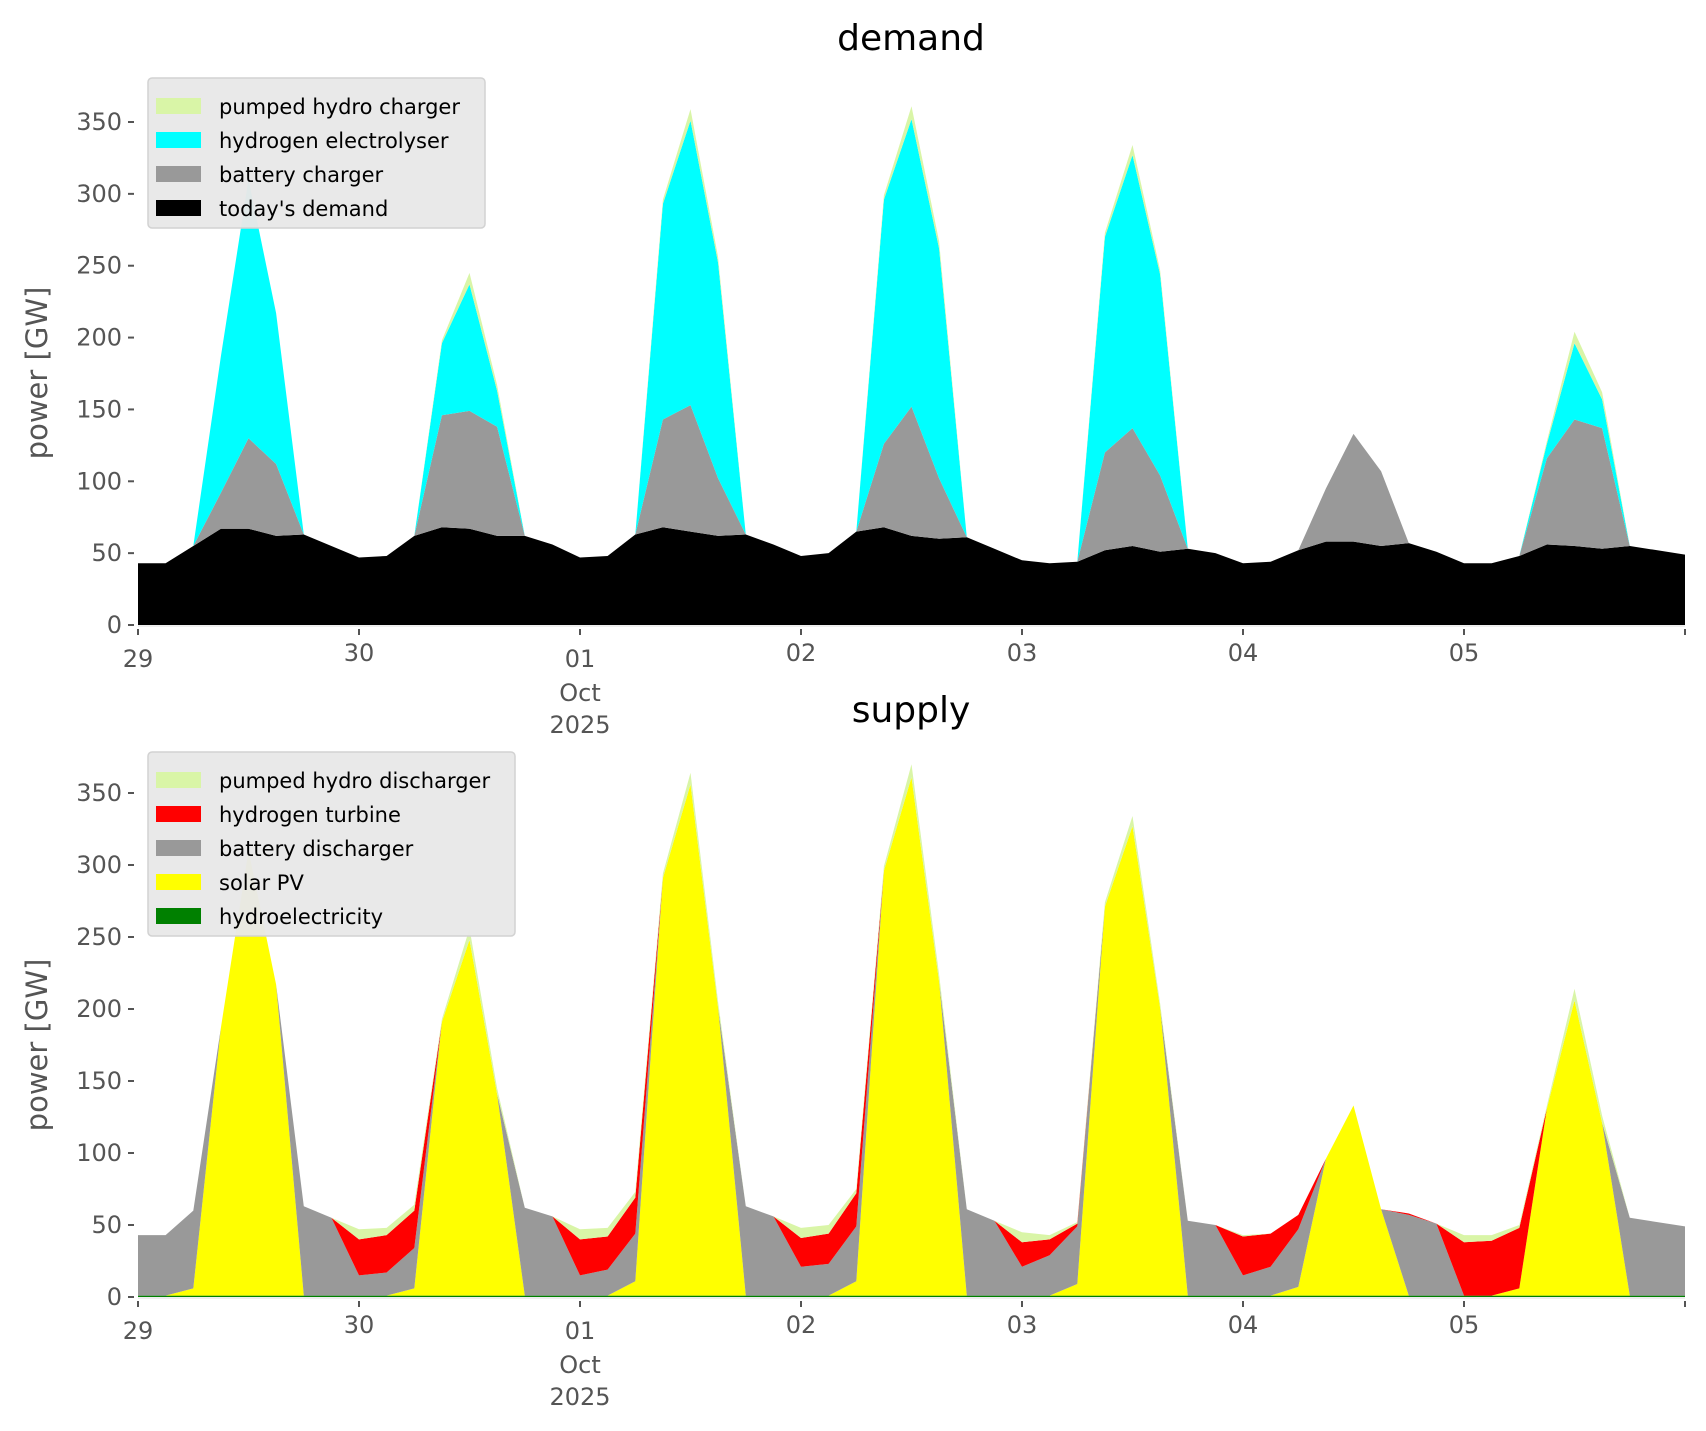 Image resolution: width=1706 pixels, height=1431 pixels. Describe the element at coordinates (37, 1045) in the screenshot. I see `supply-y-axis-label: power [GW]` at that location.